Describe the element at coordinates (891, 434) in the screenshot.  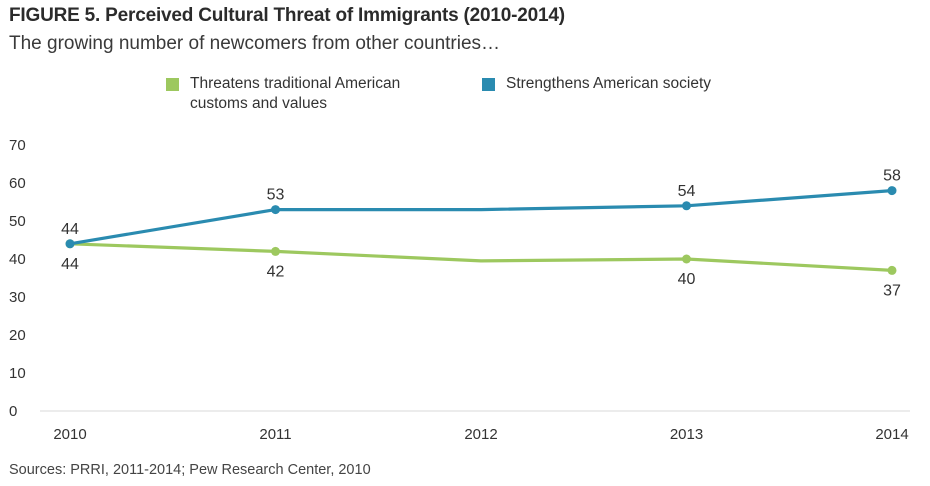
I see `x-tick-label: 2014` at that location.